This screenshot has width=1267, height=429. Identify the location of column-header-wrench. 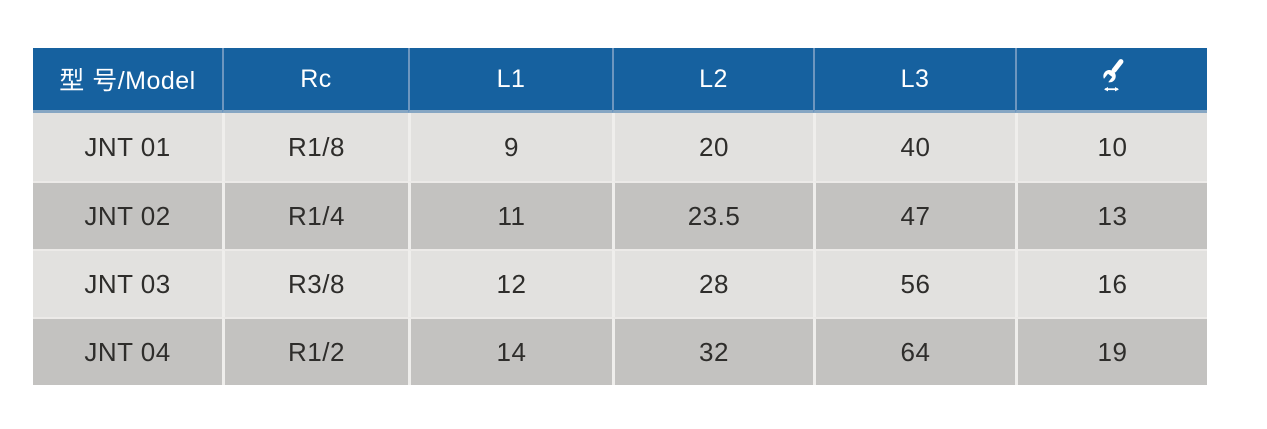
(1111, 80).